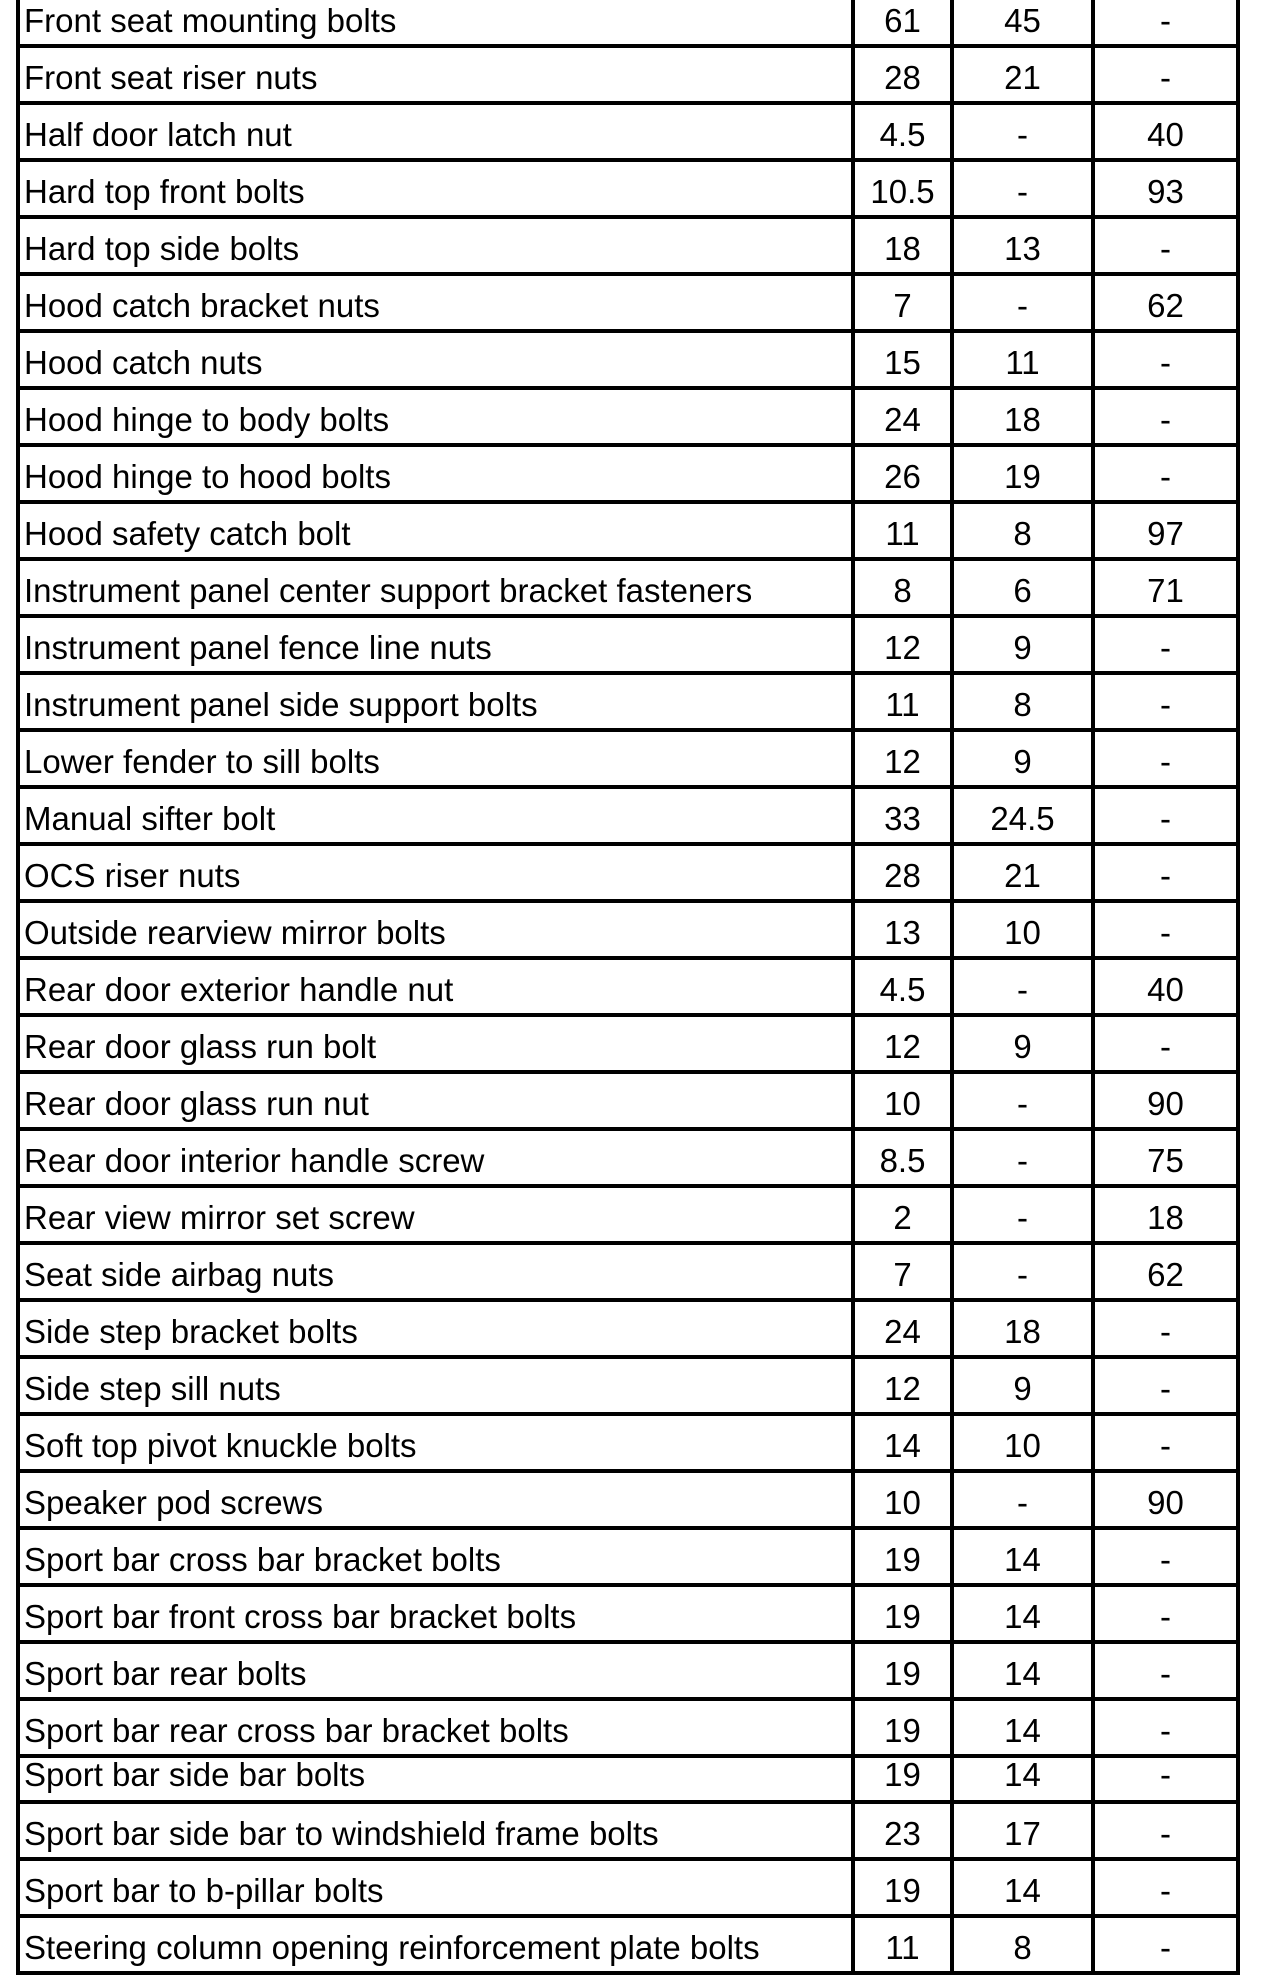 The width and height of the screenshot is (1264, 1975). What do you see at coordinates (433, 815) in the screenshot?
I see `fastener-name-cell: Manual sifter bolt` at bounding box center [433, 815].